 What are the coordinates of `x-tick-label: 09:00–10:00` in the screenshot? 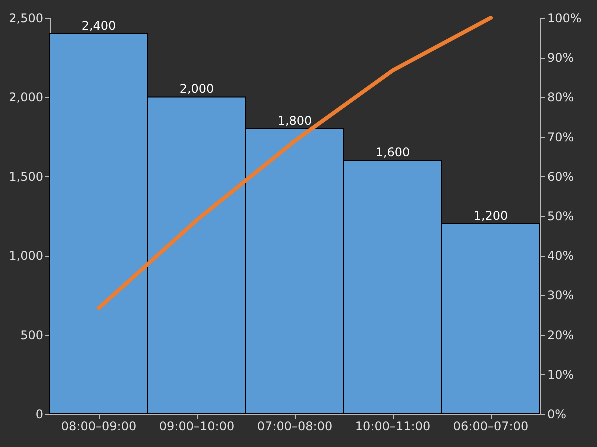 It's located at (197, 427).